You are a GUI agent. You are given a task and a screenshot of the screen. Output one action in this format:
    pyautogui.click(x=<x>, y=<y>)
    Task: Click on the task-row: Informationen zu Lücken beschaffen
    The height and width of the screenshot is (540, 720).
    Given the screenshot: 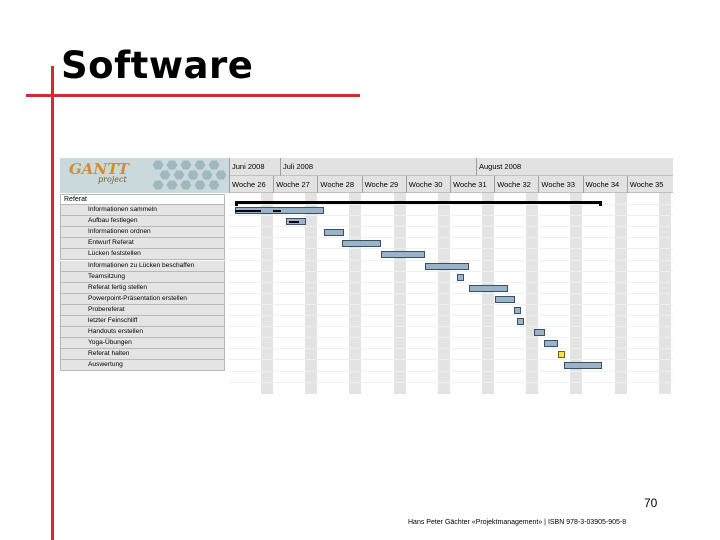 What is the action you would take?
    pyautogui.click(x=142, y=266)
    